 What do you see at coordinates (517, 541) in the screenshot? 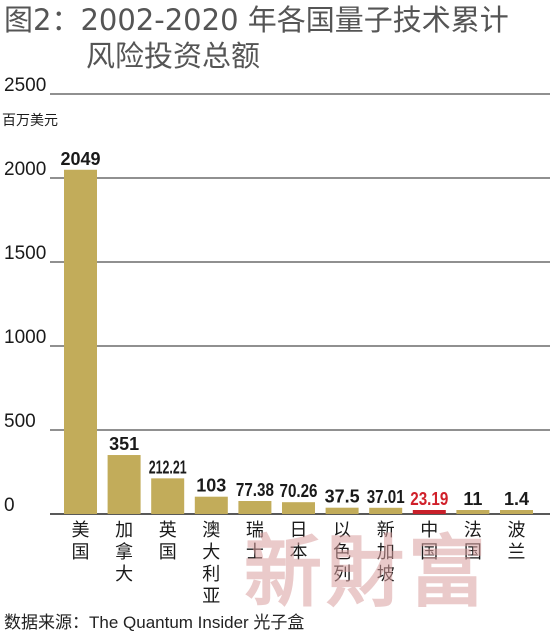
I see `category-label-波兰: 波兰` at bounding box center [517, 541].